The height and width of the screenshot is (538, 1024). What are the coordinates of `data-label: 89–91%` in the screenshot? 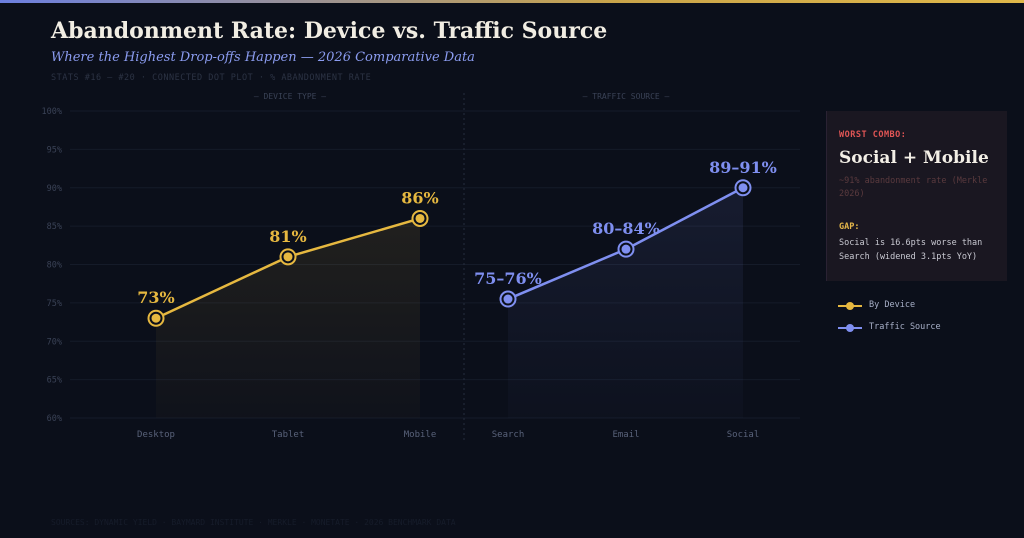 It's located at (743, 167).